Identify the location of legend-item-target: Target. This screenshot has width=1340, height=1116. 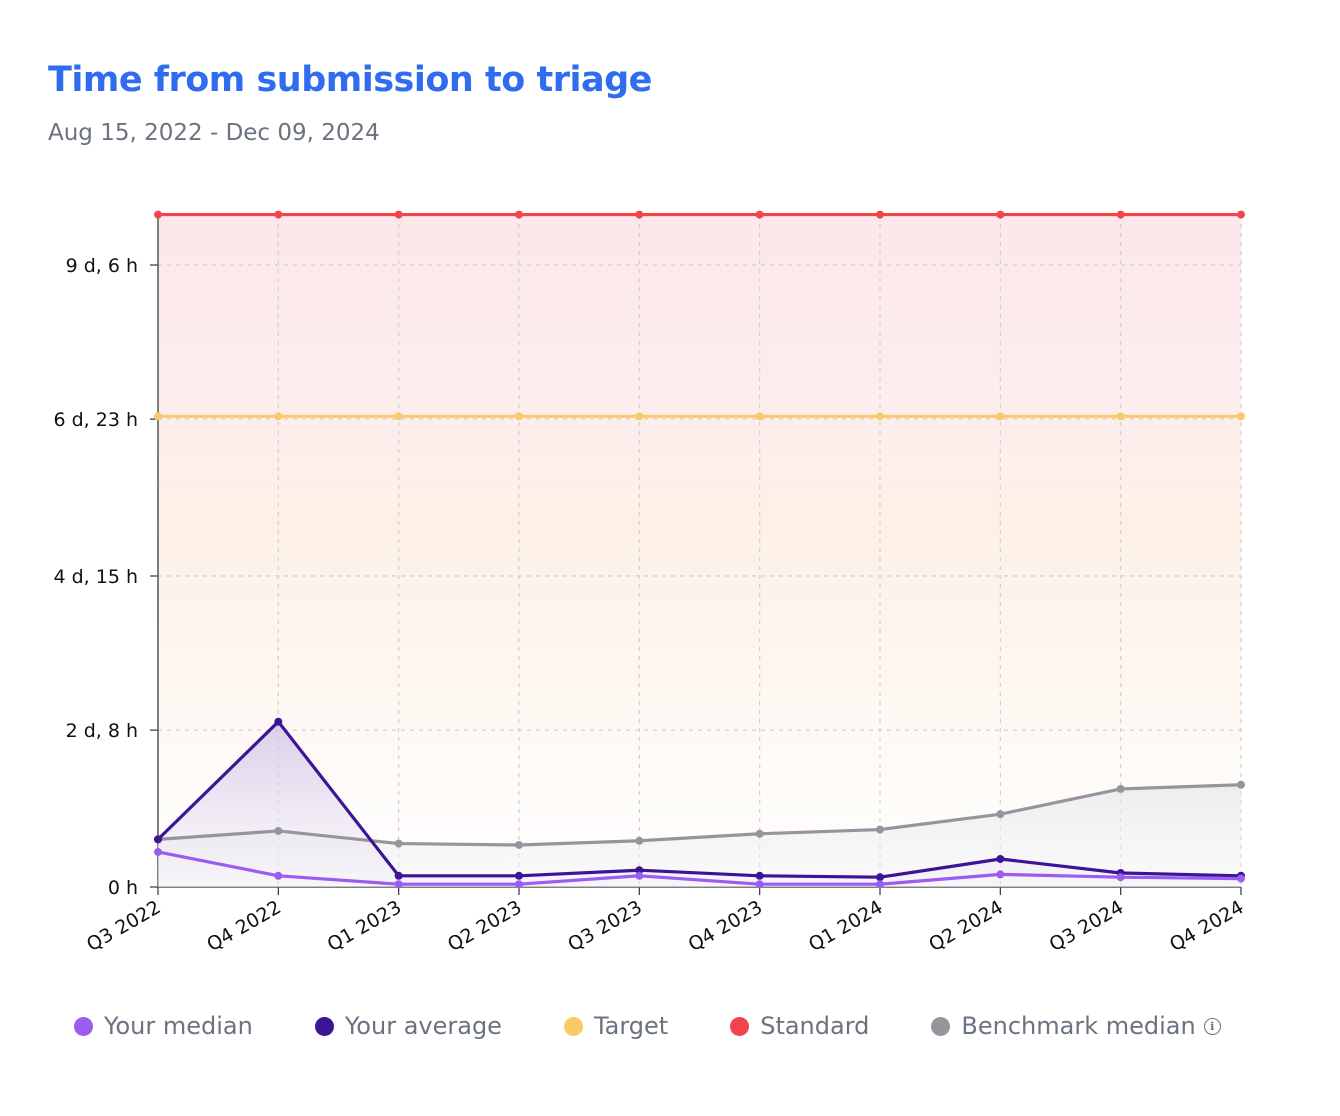
(616, 1026).